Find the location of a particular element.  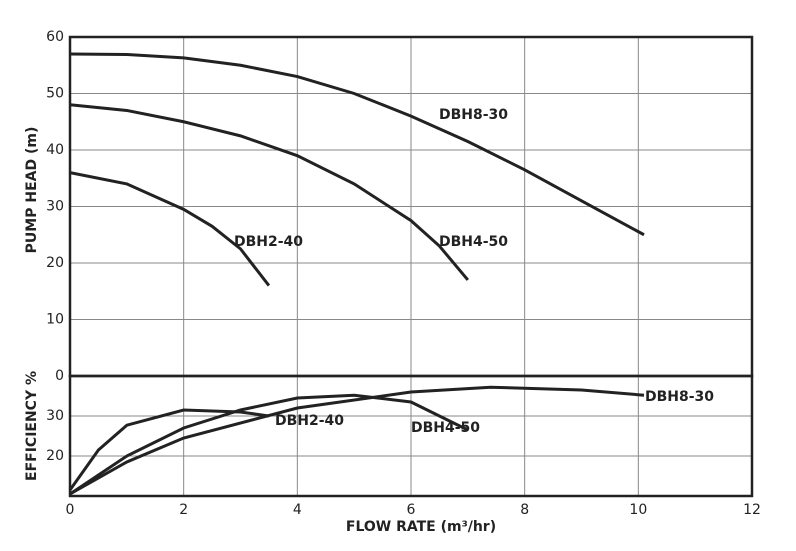

y-axis-label: EFFICIENCY % is located at coordinates (32, 426).